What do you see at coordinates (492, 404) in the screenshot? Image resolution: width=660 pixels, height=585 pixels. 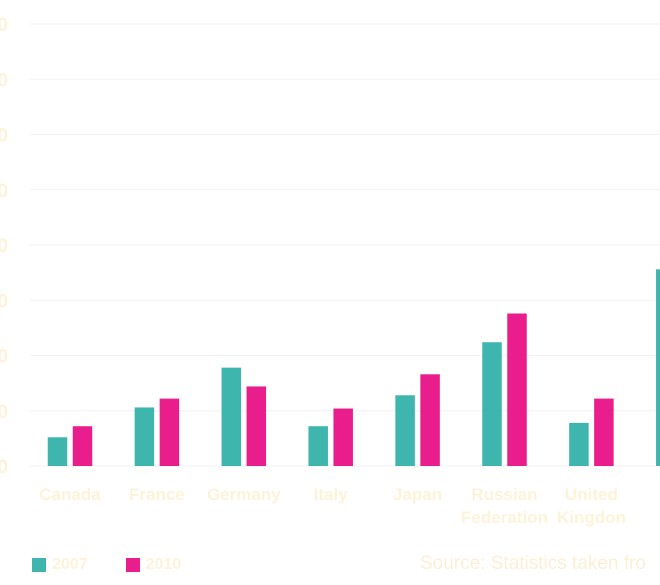 I see `bar-2007-russian-federation` at bounding box center [492, 404].